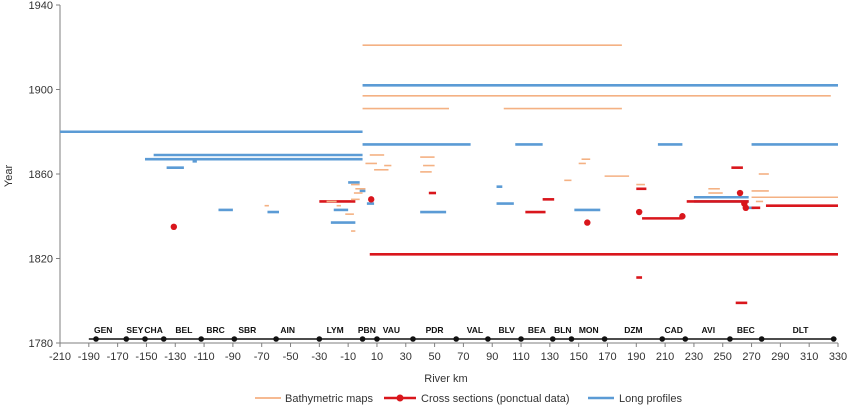 The height and width of the screenshot is (407, 850). Describe the element at coordinates (118, 357) in the screenshot. I see `x-tick-label: -170` at that location.